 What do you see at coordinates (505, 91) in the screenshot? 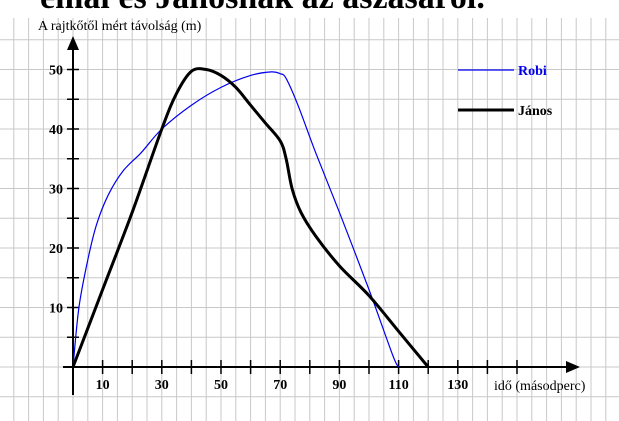
I see `legend: Robi János` at bounding box center [505, 91].